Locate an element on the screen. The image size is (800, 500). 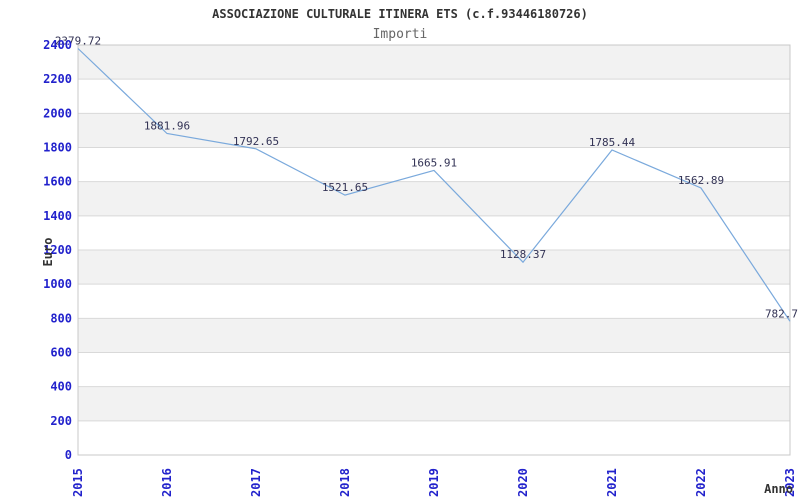
y-axis-title: Euro is located at coordinates (48, 252).